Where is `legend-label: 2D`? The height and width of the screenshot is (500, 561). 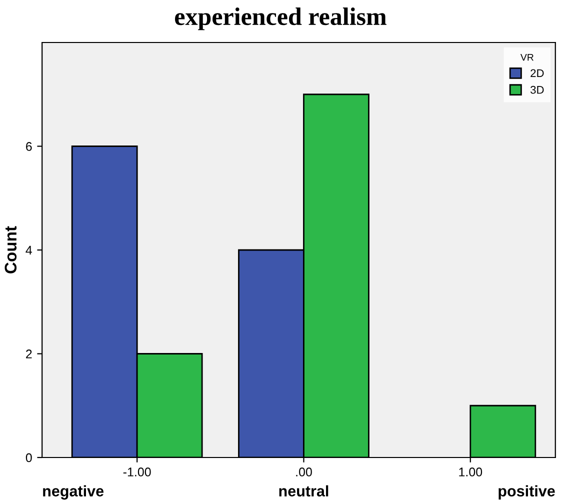
legend-label: 2D is located at coordinates (537, 73).